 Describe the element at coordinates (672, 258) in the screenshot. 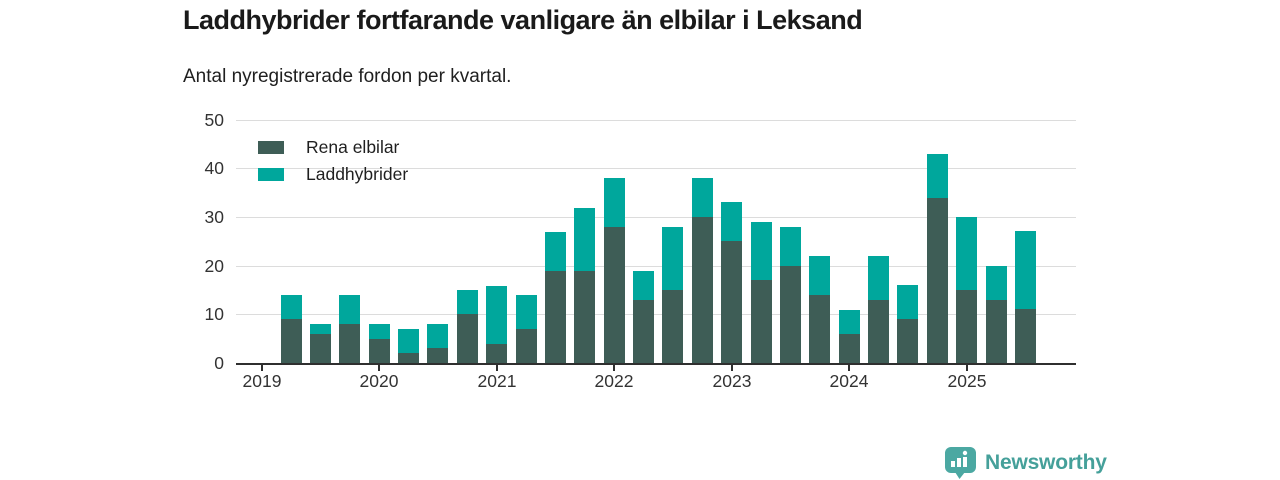

I see `bar-segment-laddhybrider-2022-Q3` at that location.